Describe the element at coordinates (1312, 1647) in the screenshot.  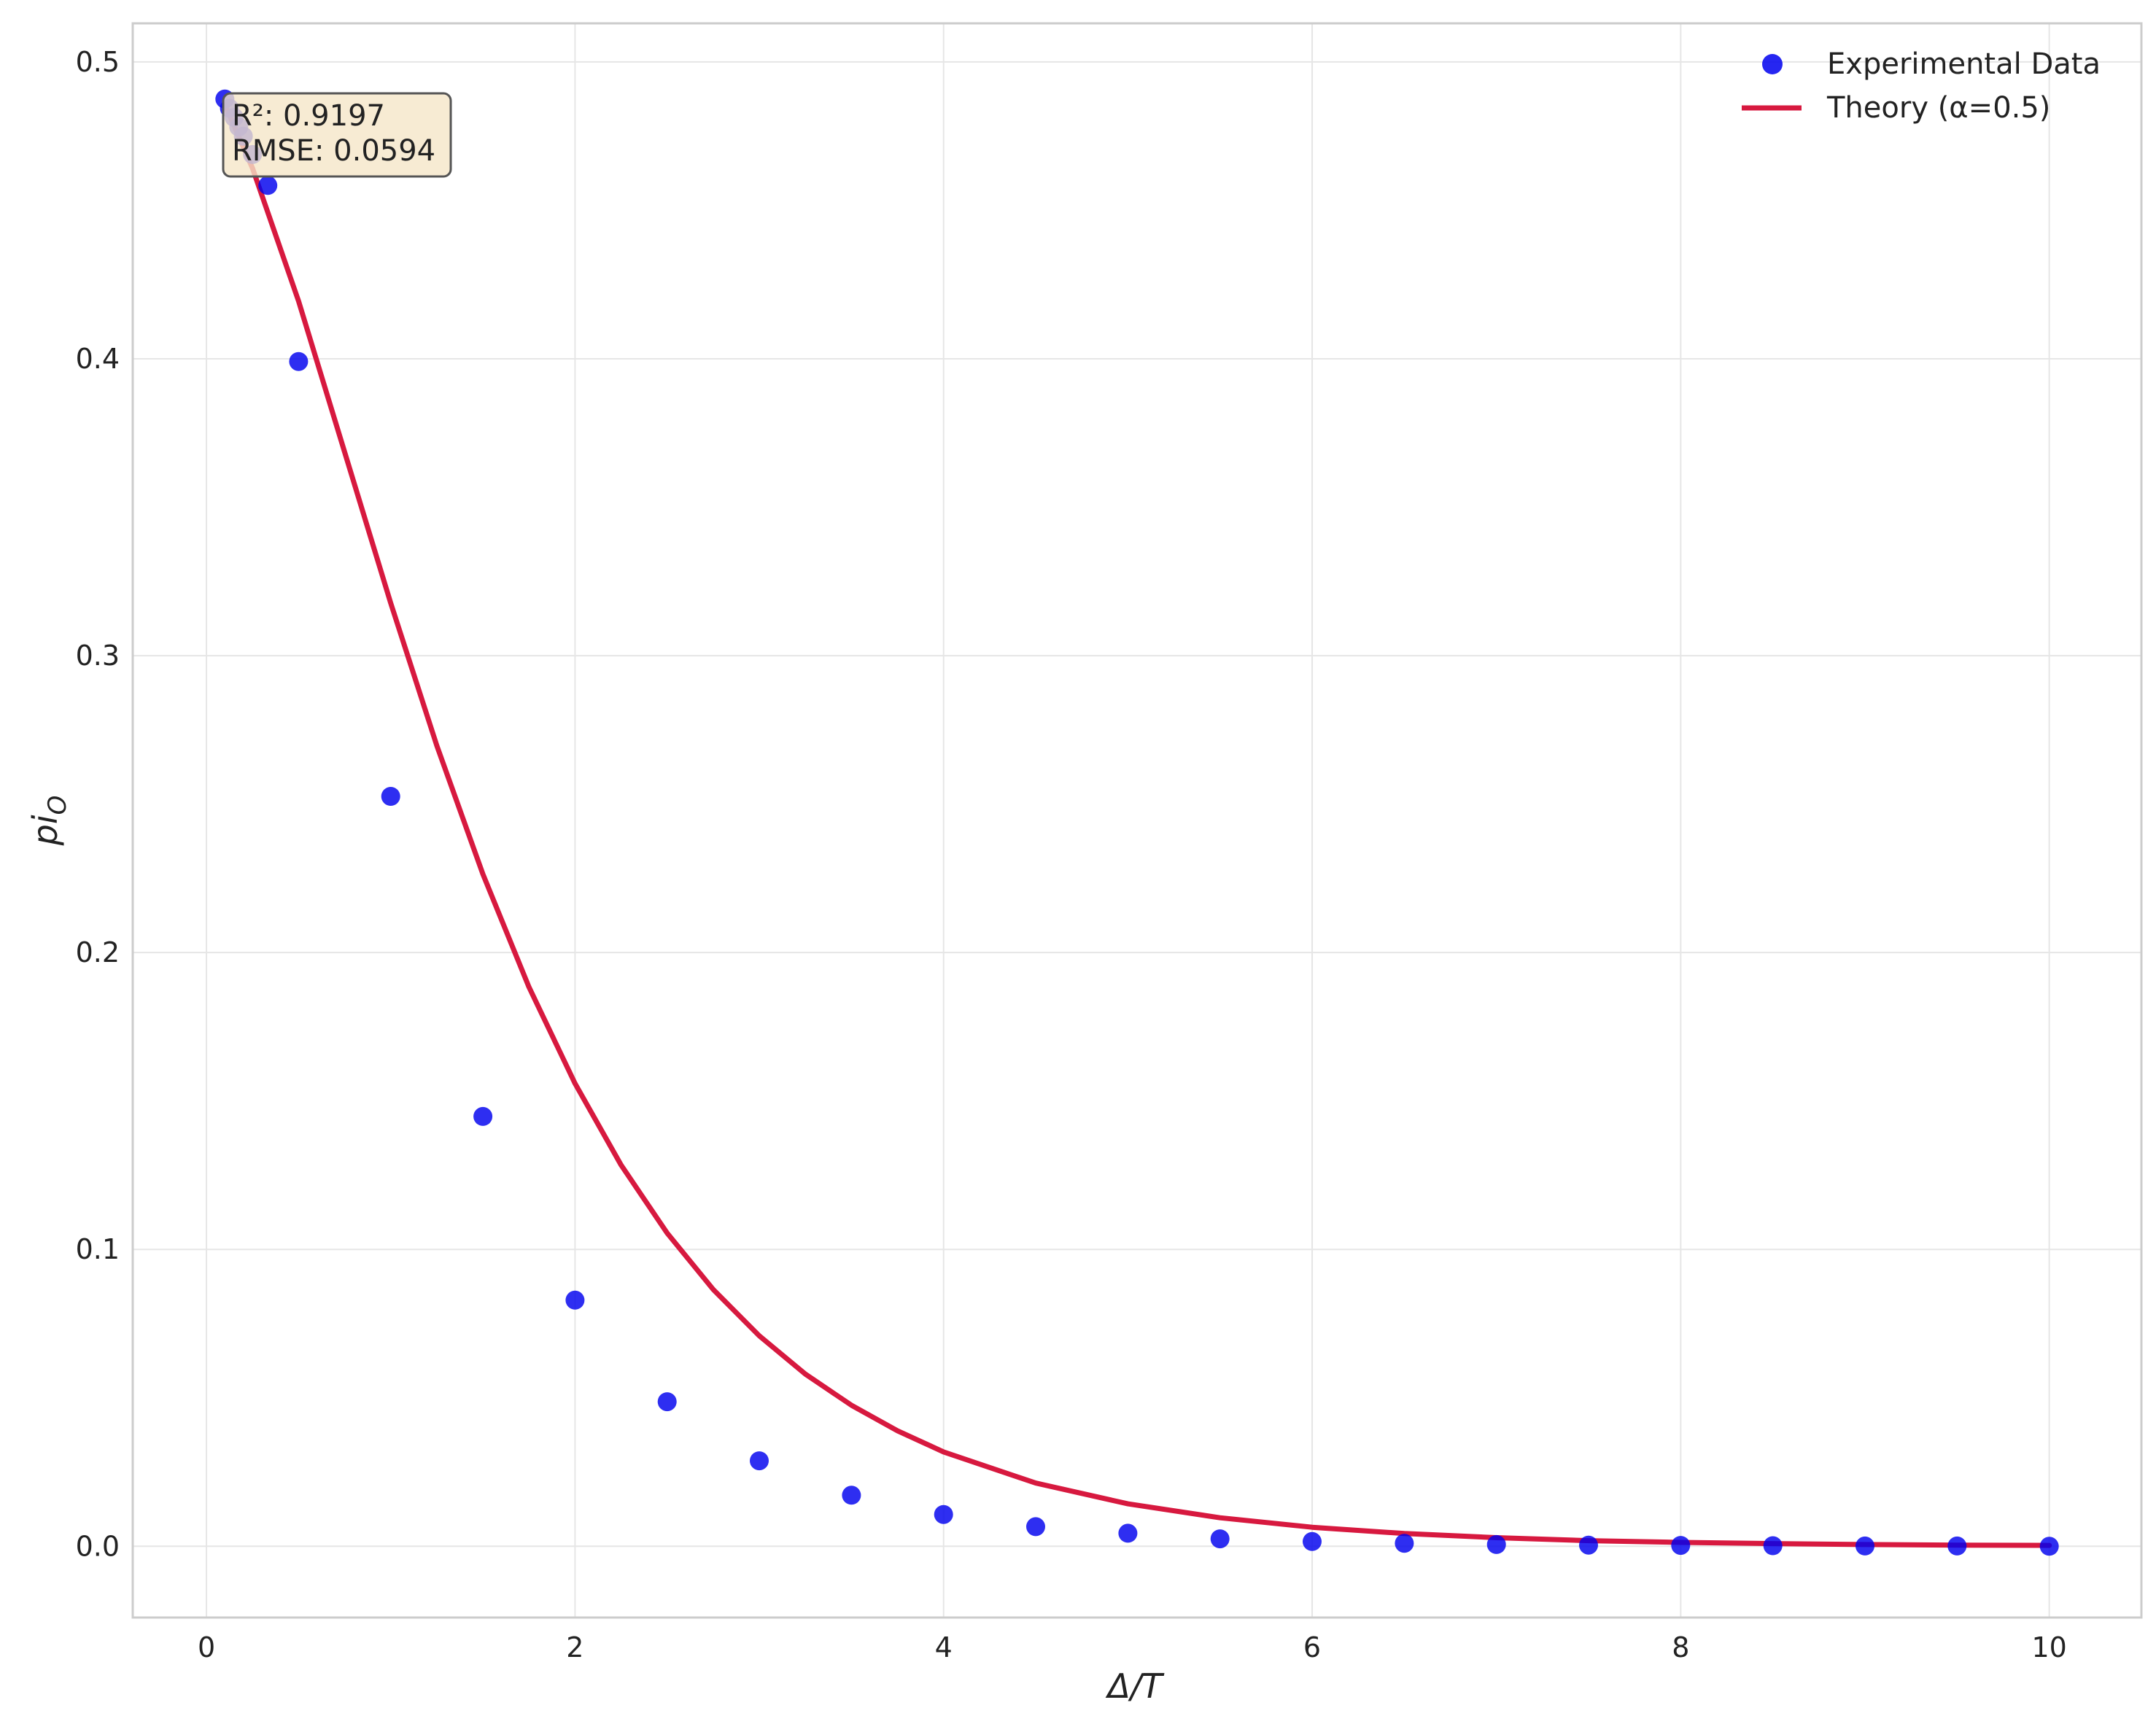
I see `x-tick-label: 6` at that location.